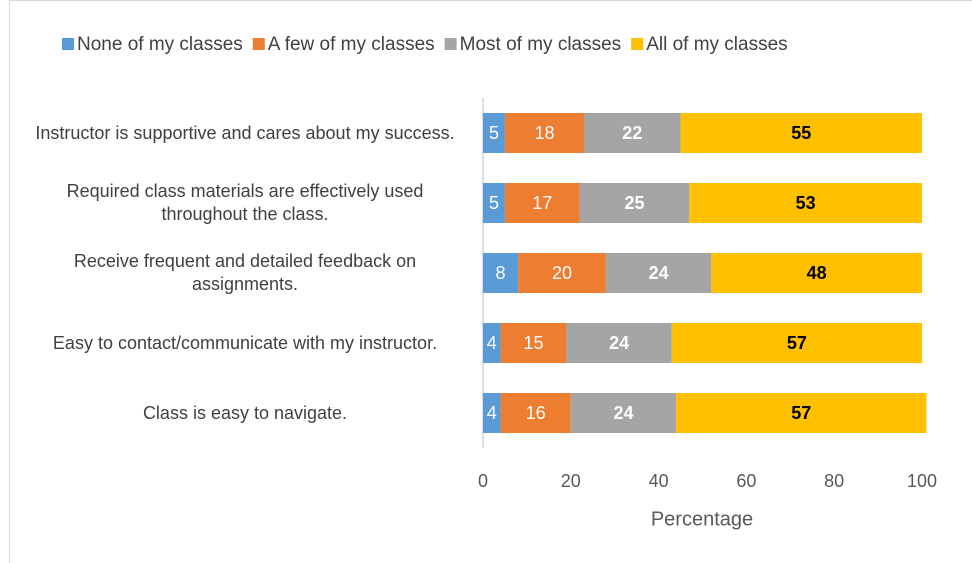  Describe the element at coordinates (702, 519) in the screenshot. I see `x-axis-label: Percentage` at that location.